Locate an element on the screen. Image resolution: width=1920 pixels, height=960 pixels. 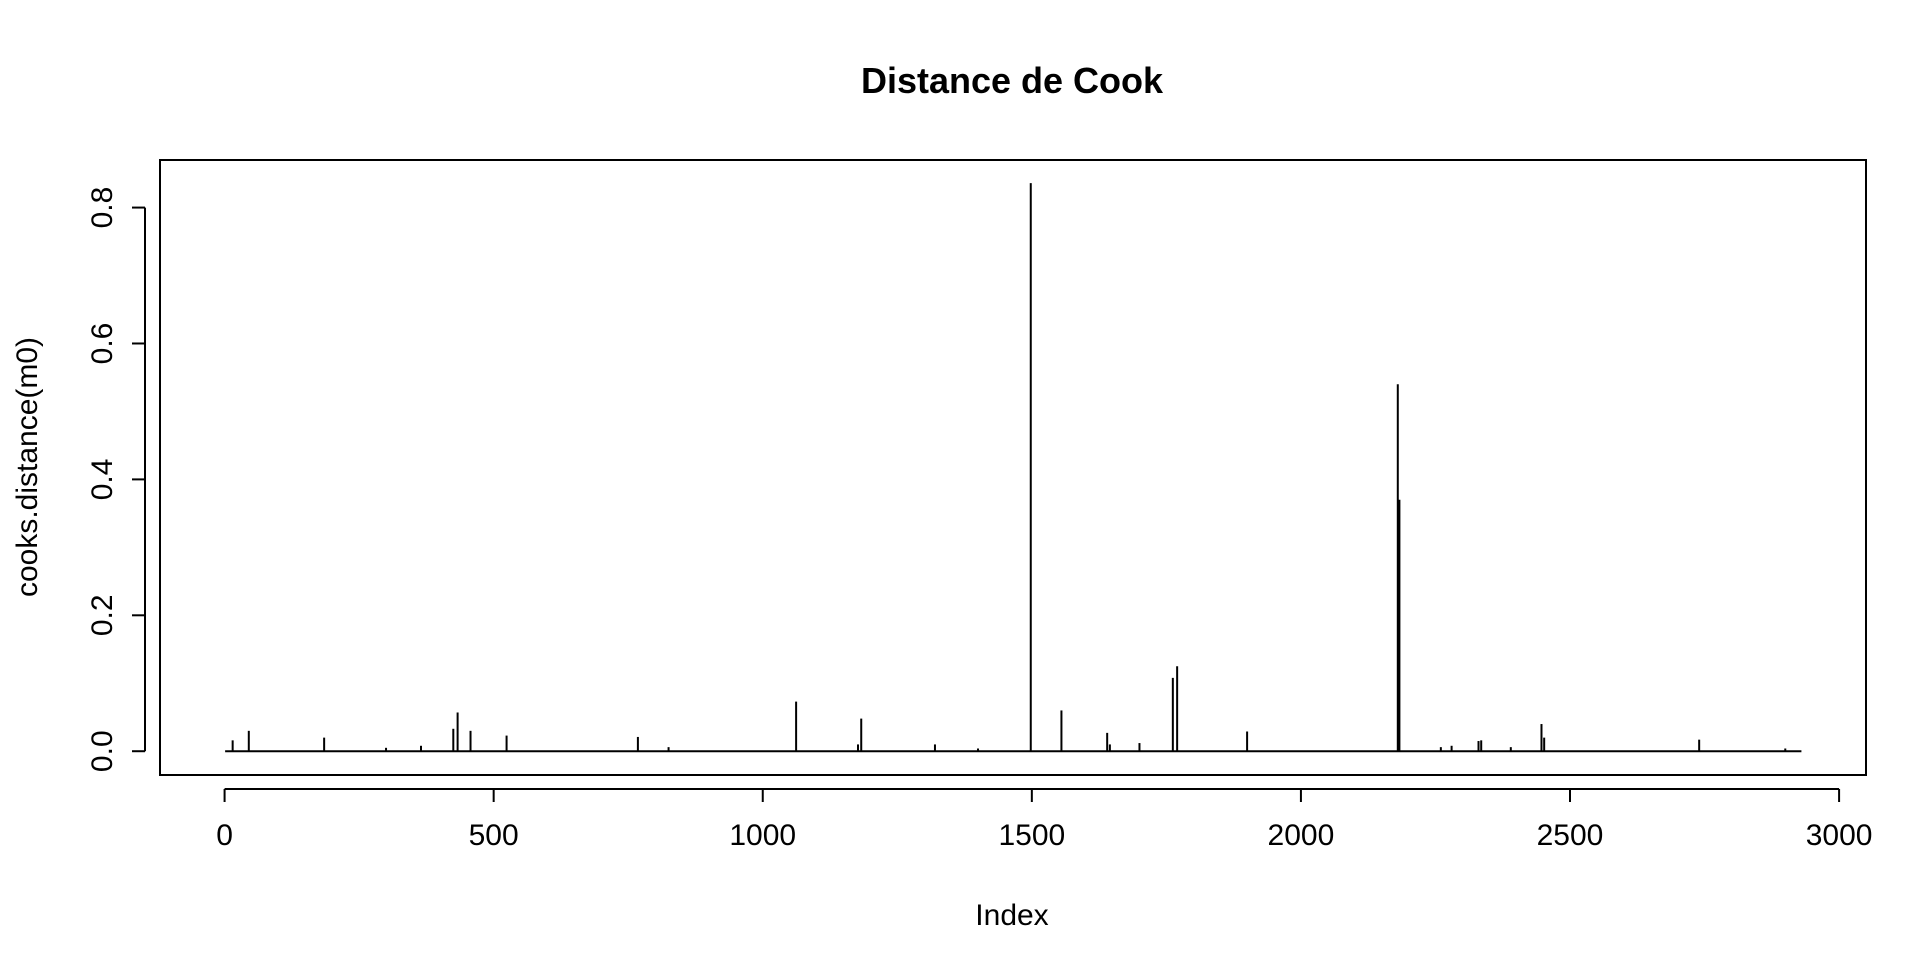
y-tick-label: 0.6 is located at coordinates (102, 344).